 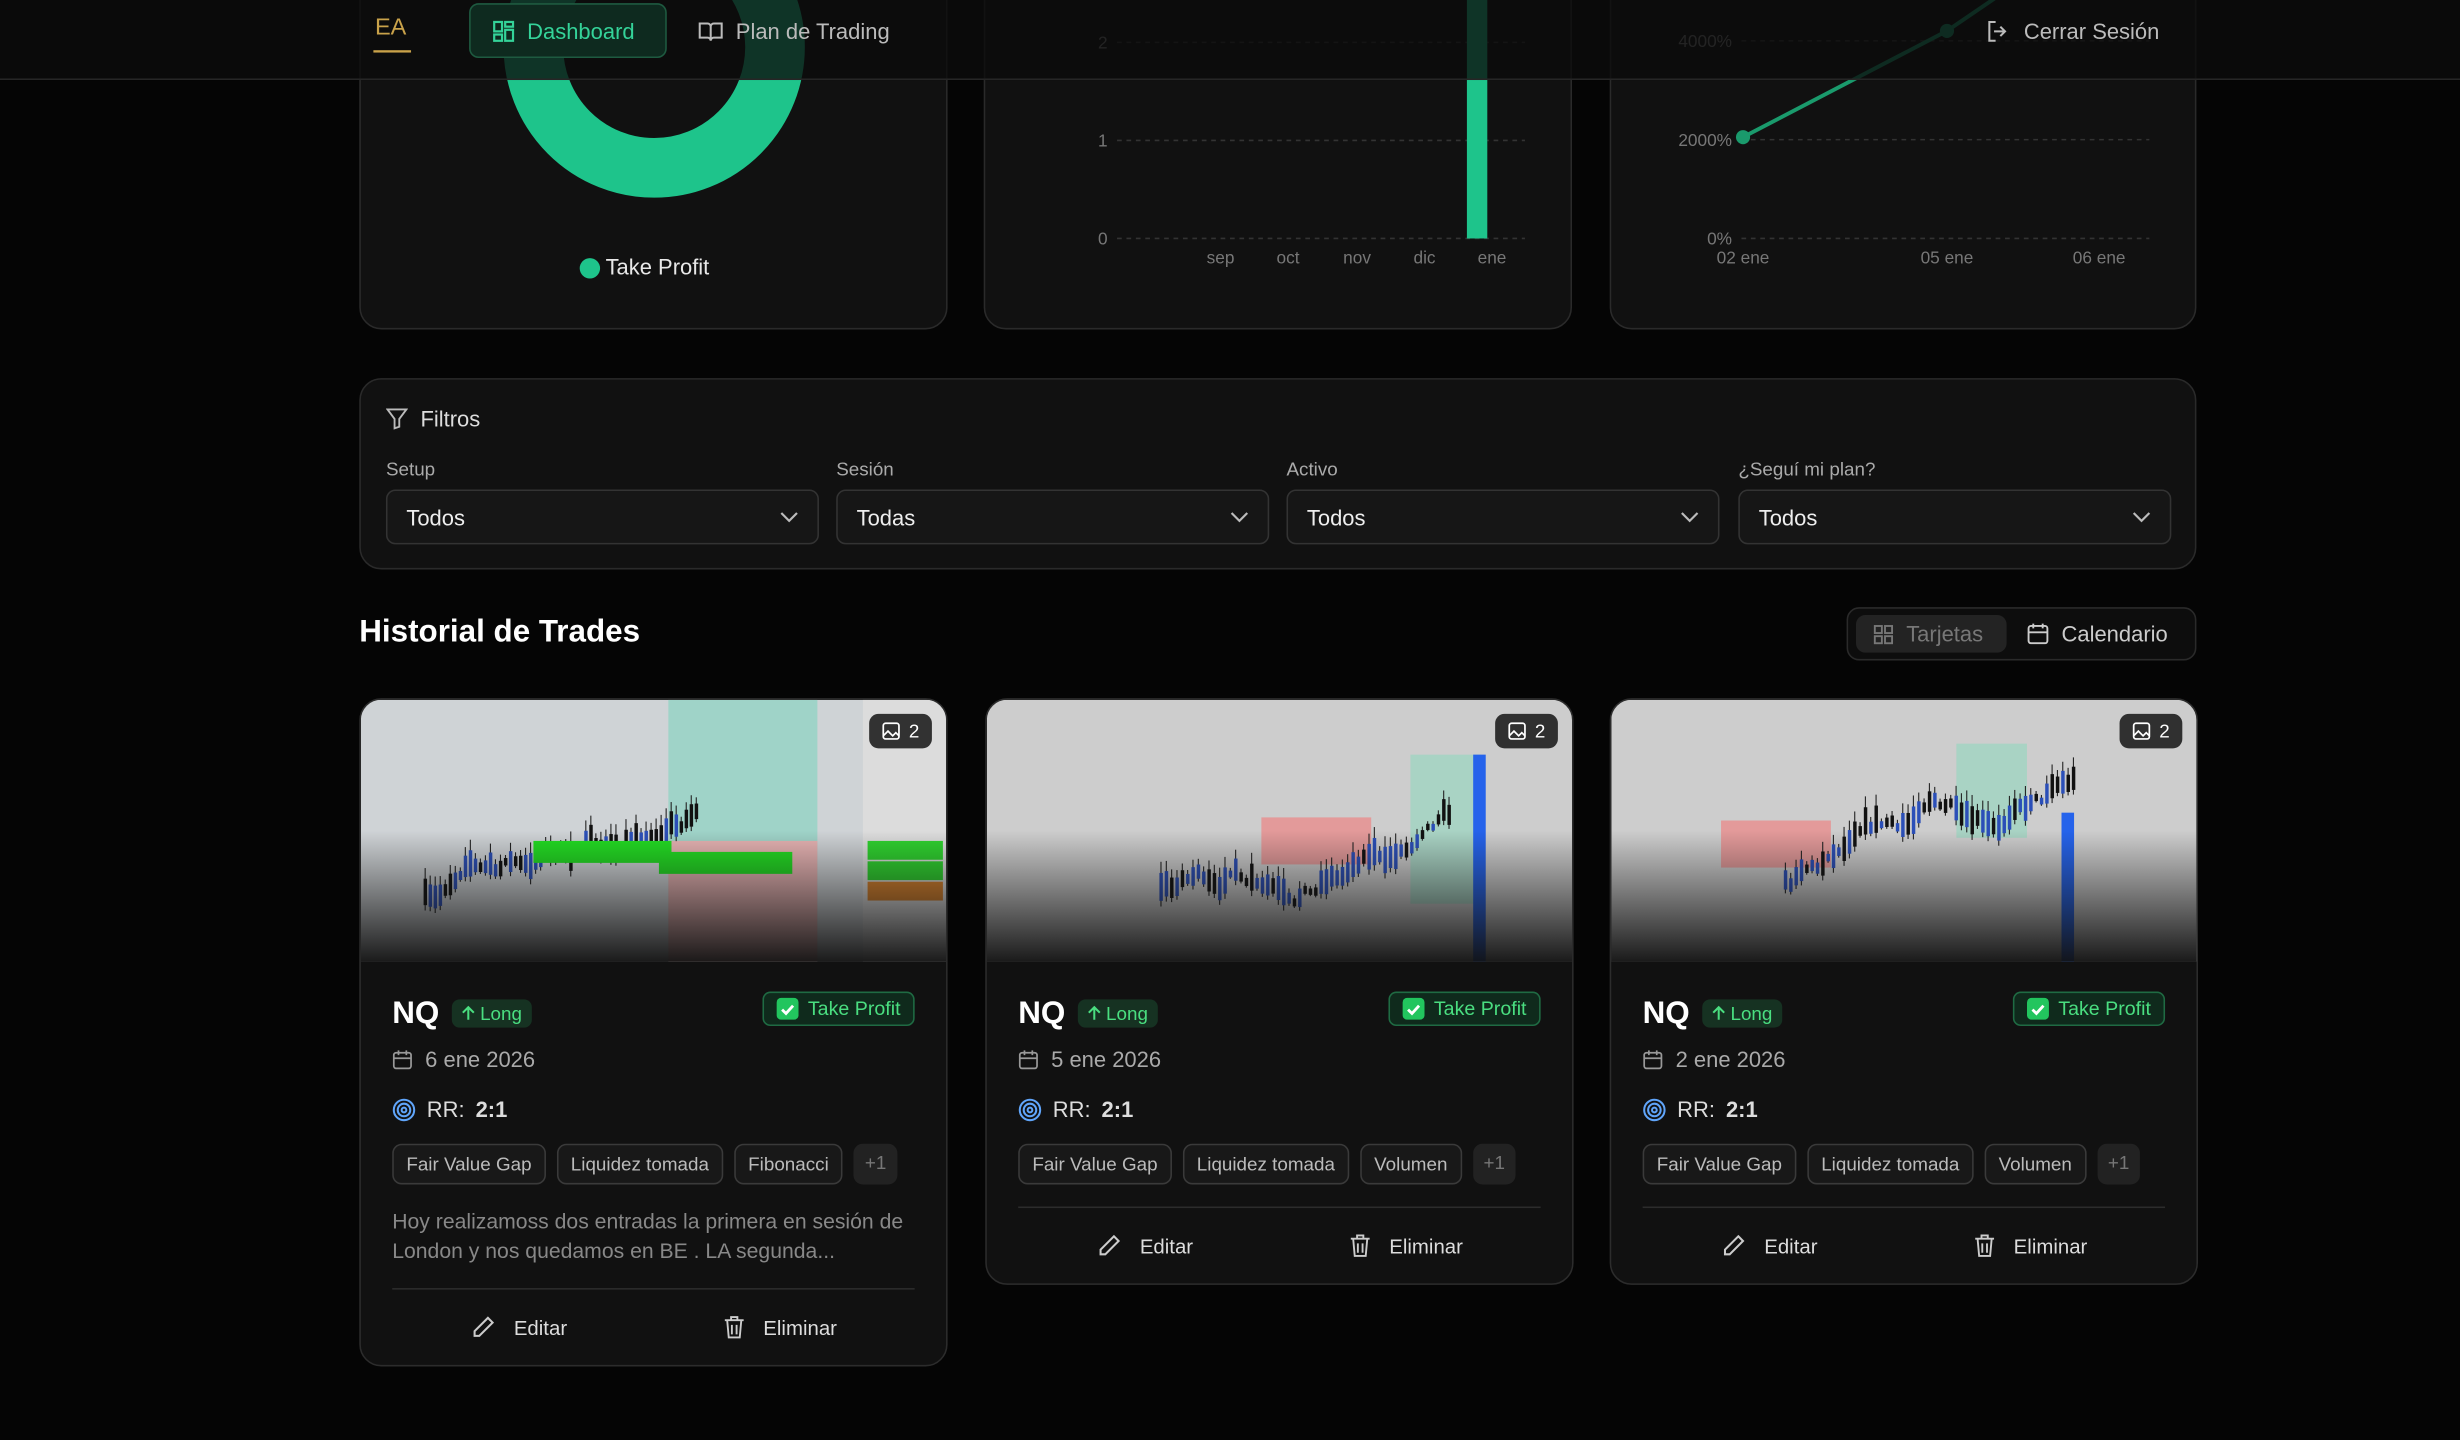 What do you see at coordinates (658, 267) in the screenshot?
I see `legend-label: Take Profit` at bounding box center [658, 267].